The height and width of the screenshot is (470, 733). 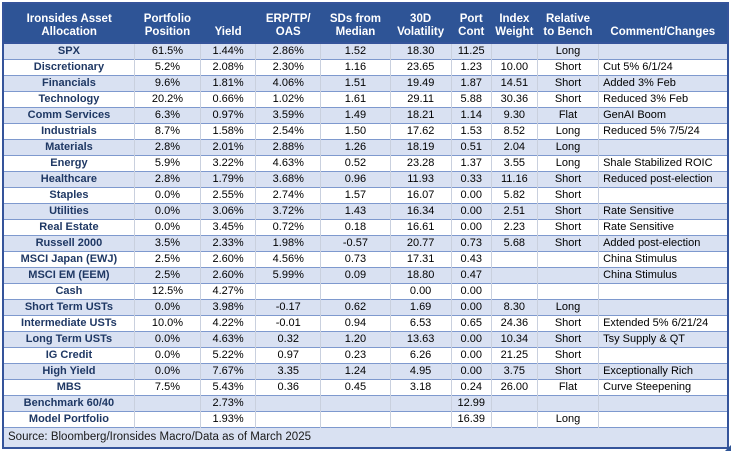 I want to click on cell-asset-name: MBS, so click(x=69, y=387).